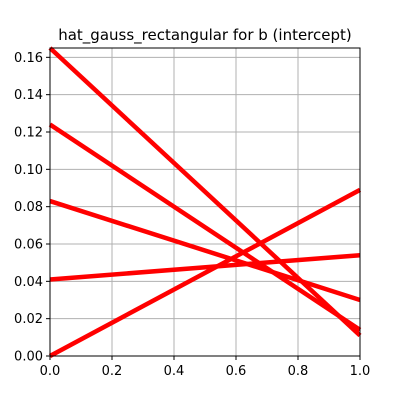 The height and width of the screenshot is (400, 400). What do you see at coordinates (28, 58) in the screenshot?
I see `y-tick-label: 0.16` at bounding box center [28, 58].